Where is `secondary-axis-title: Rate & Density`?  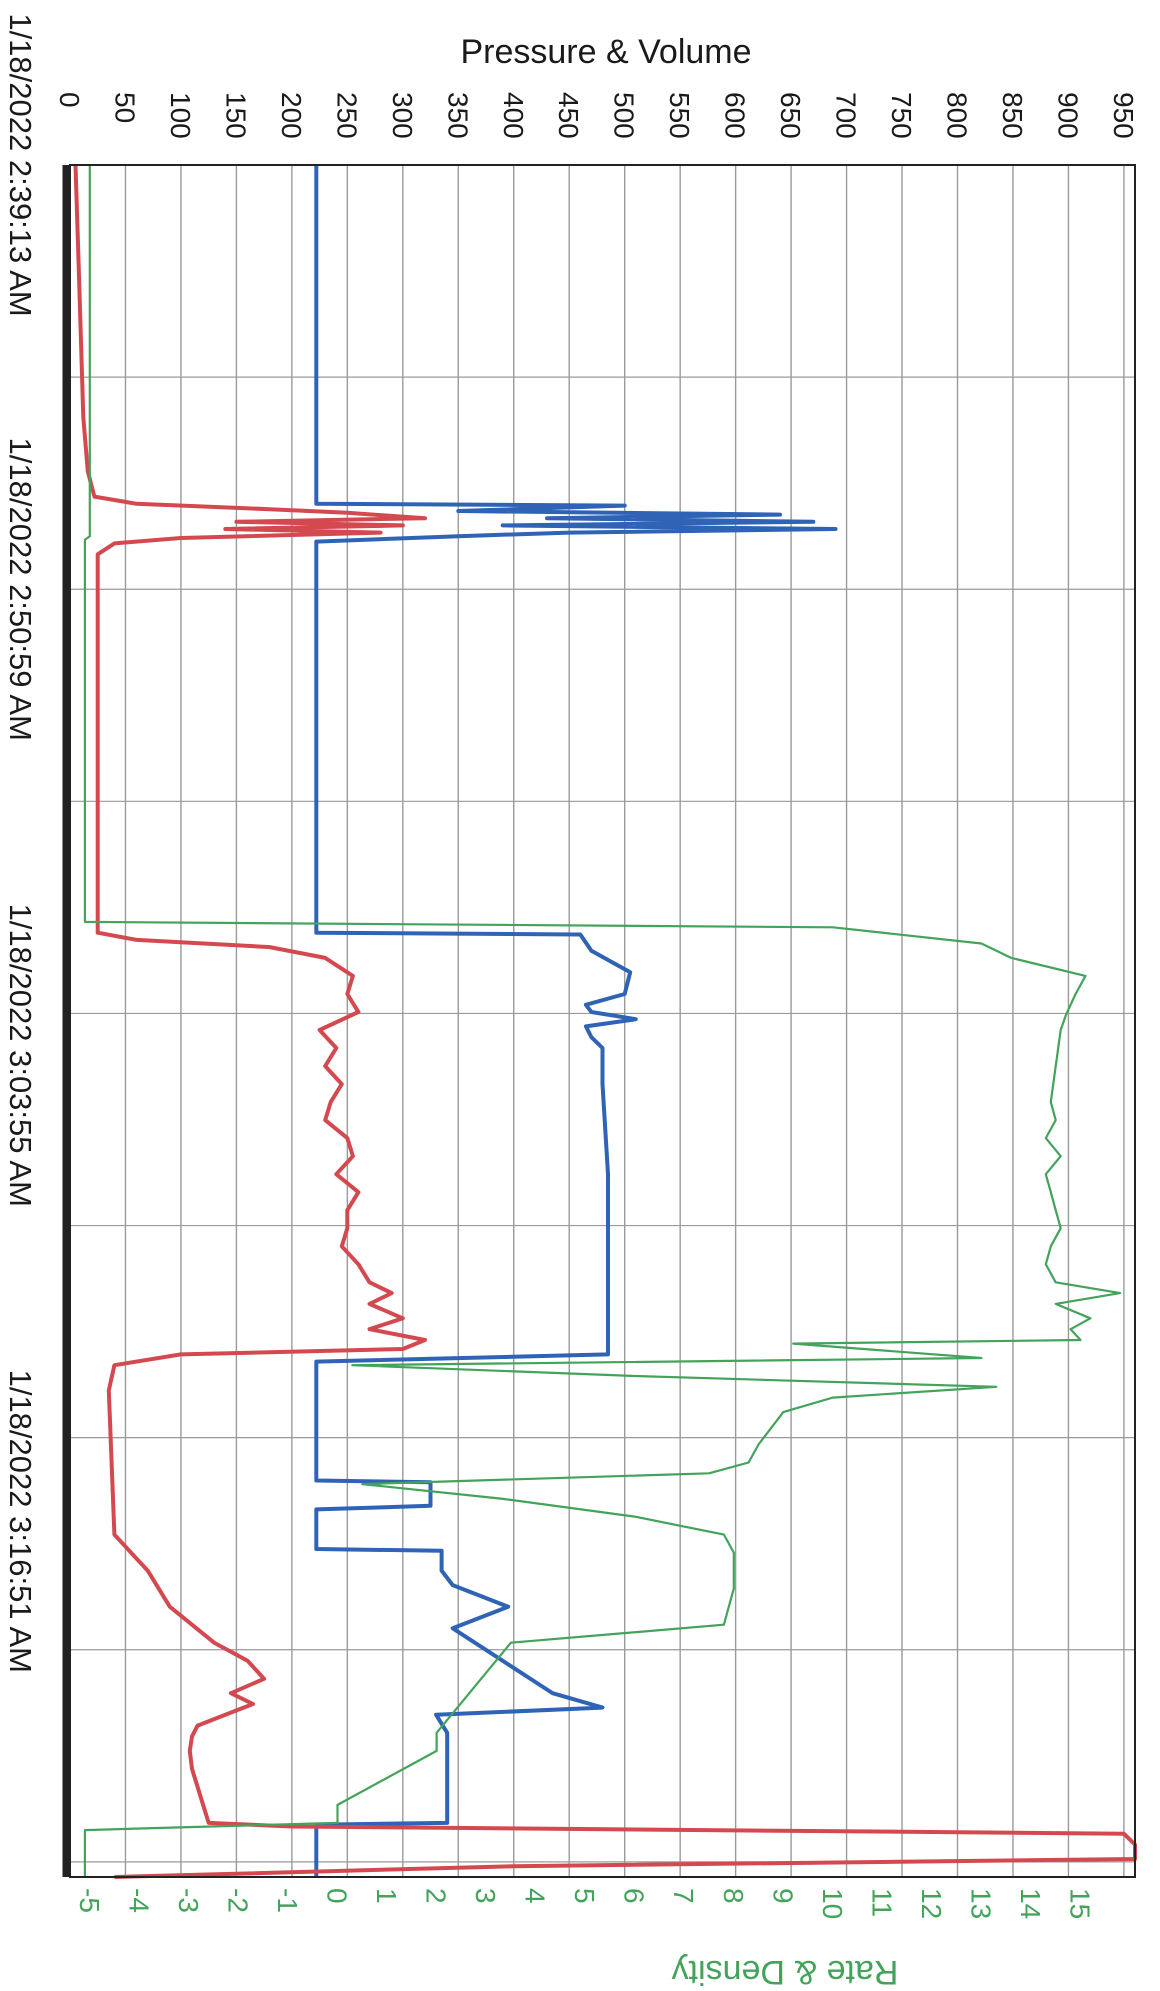
secondary-axis-title: Rate & Density is located at coordinates (785, 1972).